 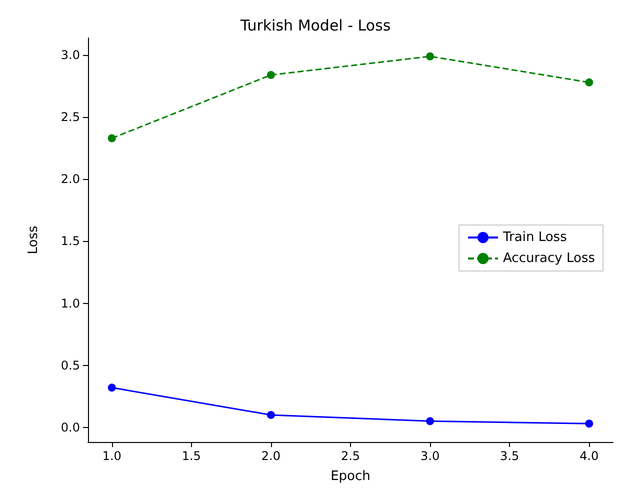 I want to click on x-tick-label: 1.5, so click(x=191, y=456).